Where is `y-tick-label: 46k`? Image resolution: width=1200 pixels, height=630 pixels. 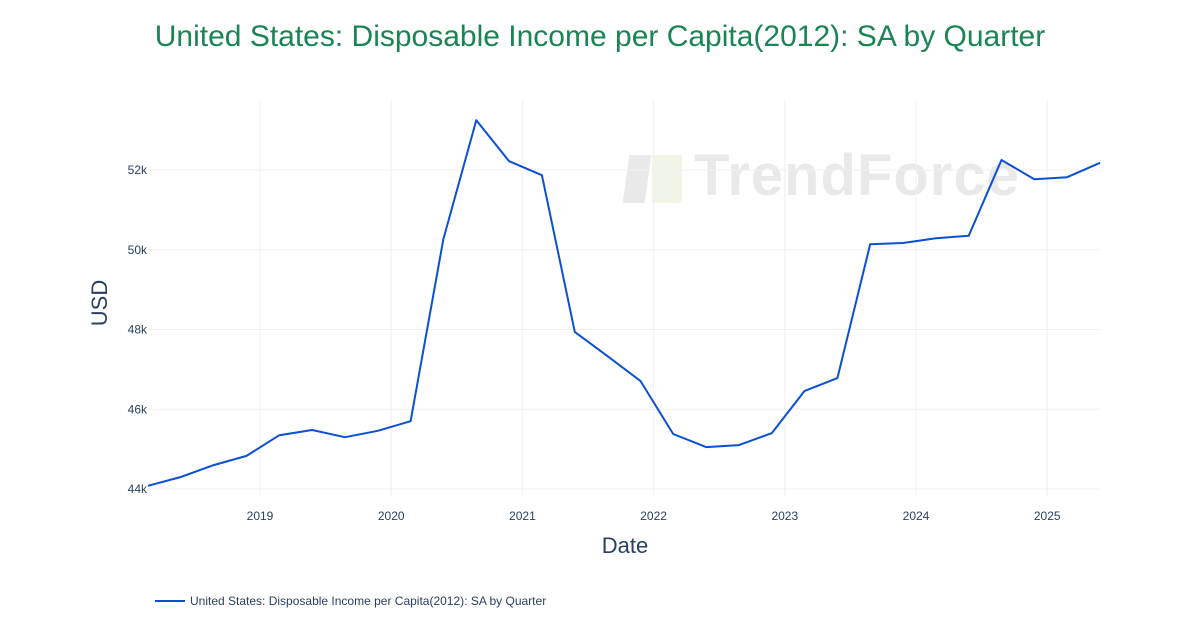
y-tick-label: 46k is located at coordinates (138, 409).